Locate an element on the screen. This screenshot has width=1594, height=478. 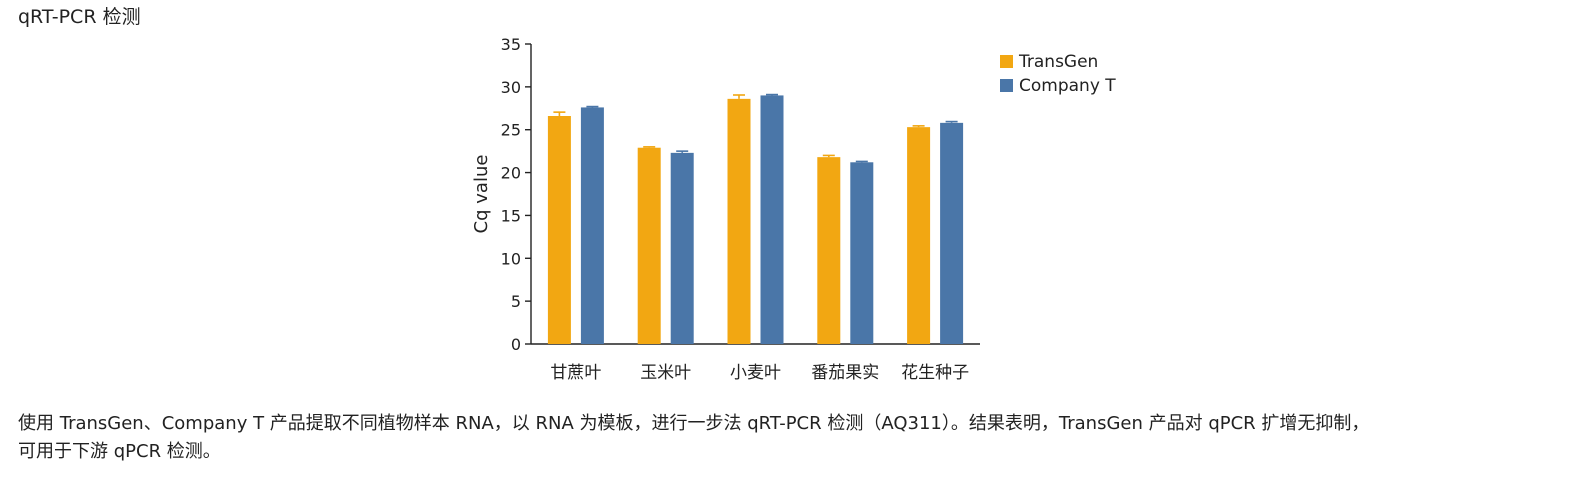
y-axis-label: Cq value is located at coordinates (481, 194).